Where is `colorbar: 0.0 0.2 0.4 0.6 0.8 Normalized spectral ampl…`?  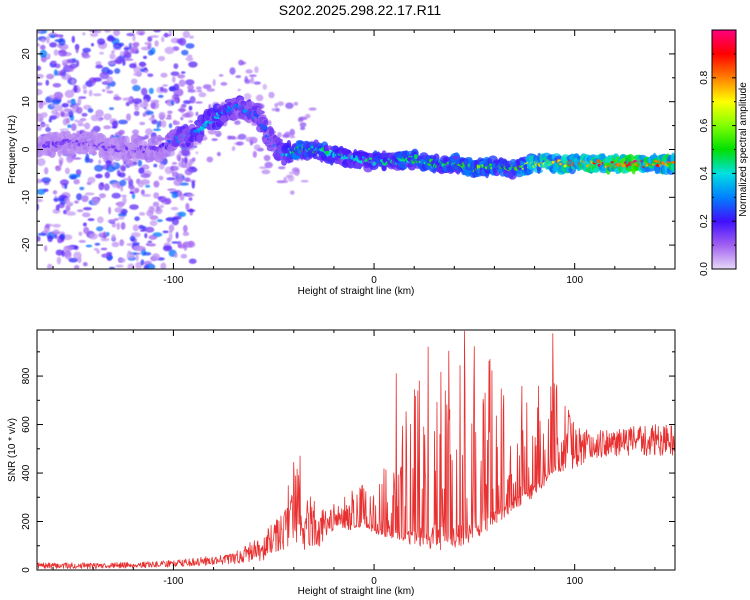
colorbar: 0.0 0.2 0.4 0.6 0.8 Normalized spectral ampl… is located at coordinates (724, 152).